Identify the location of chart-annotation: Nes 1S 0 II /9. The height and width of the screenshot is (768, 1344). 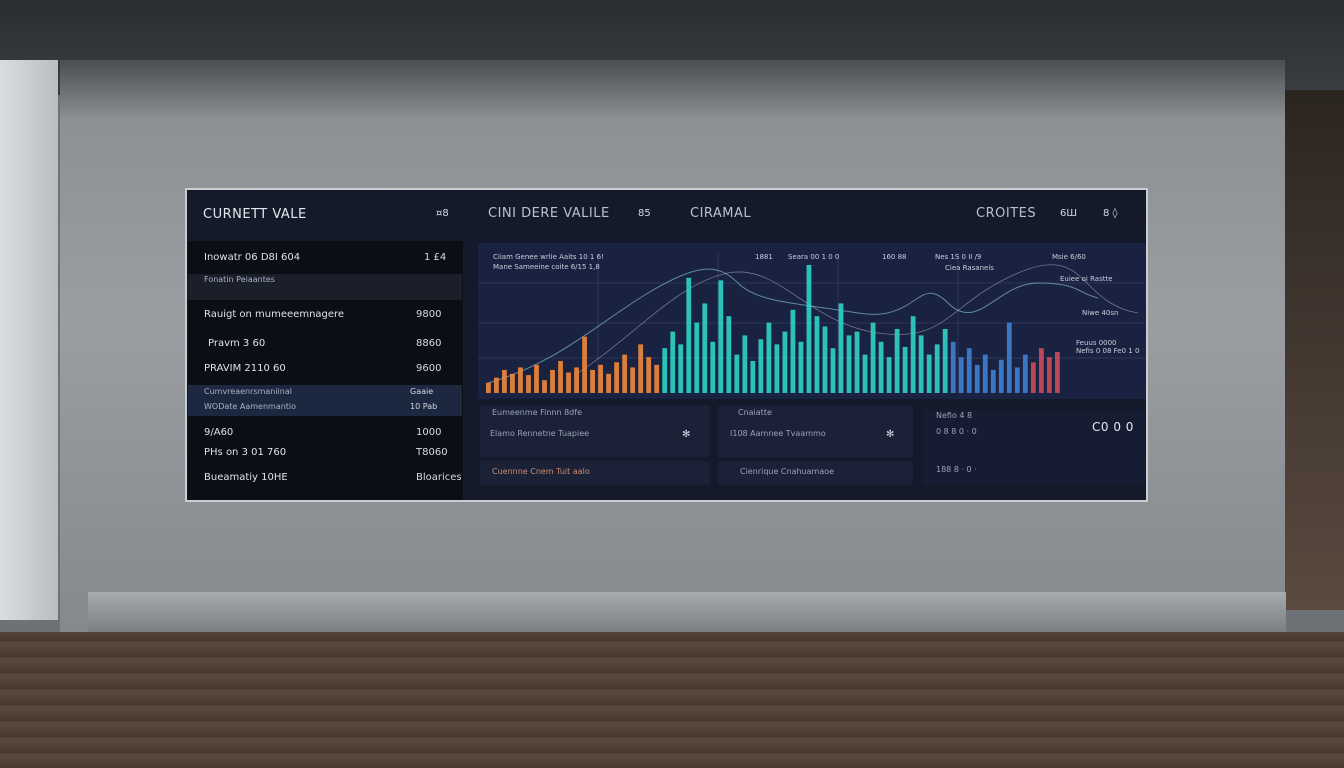
(958, 257).